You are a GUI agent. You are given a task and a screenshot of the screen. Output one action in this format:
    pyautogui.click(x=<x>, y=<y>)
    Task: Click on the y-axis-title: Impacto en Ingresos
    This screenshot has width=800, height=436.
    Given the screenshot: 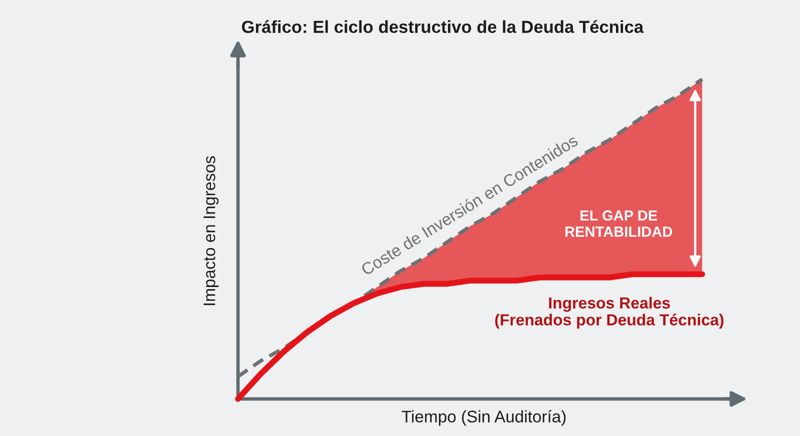 What is the action you would take?
    pyautogui.click(x=211, y=231)
    